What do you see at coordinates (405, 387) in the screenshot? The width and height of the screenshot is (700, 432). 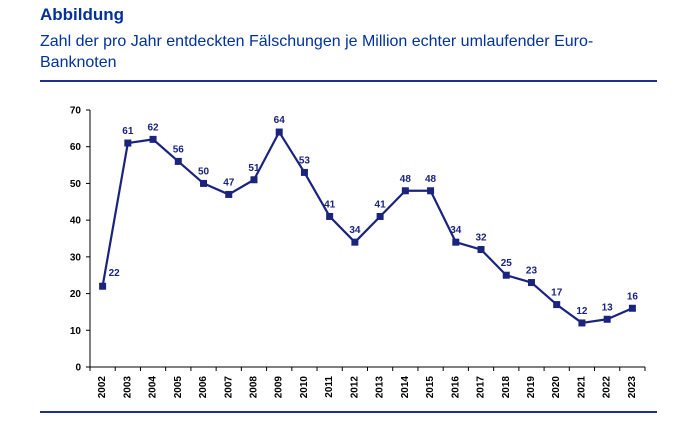 I see `x-tick-label: 2014` at bounding box center [405, 387].